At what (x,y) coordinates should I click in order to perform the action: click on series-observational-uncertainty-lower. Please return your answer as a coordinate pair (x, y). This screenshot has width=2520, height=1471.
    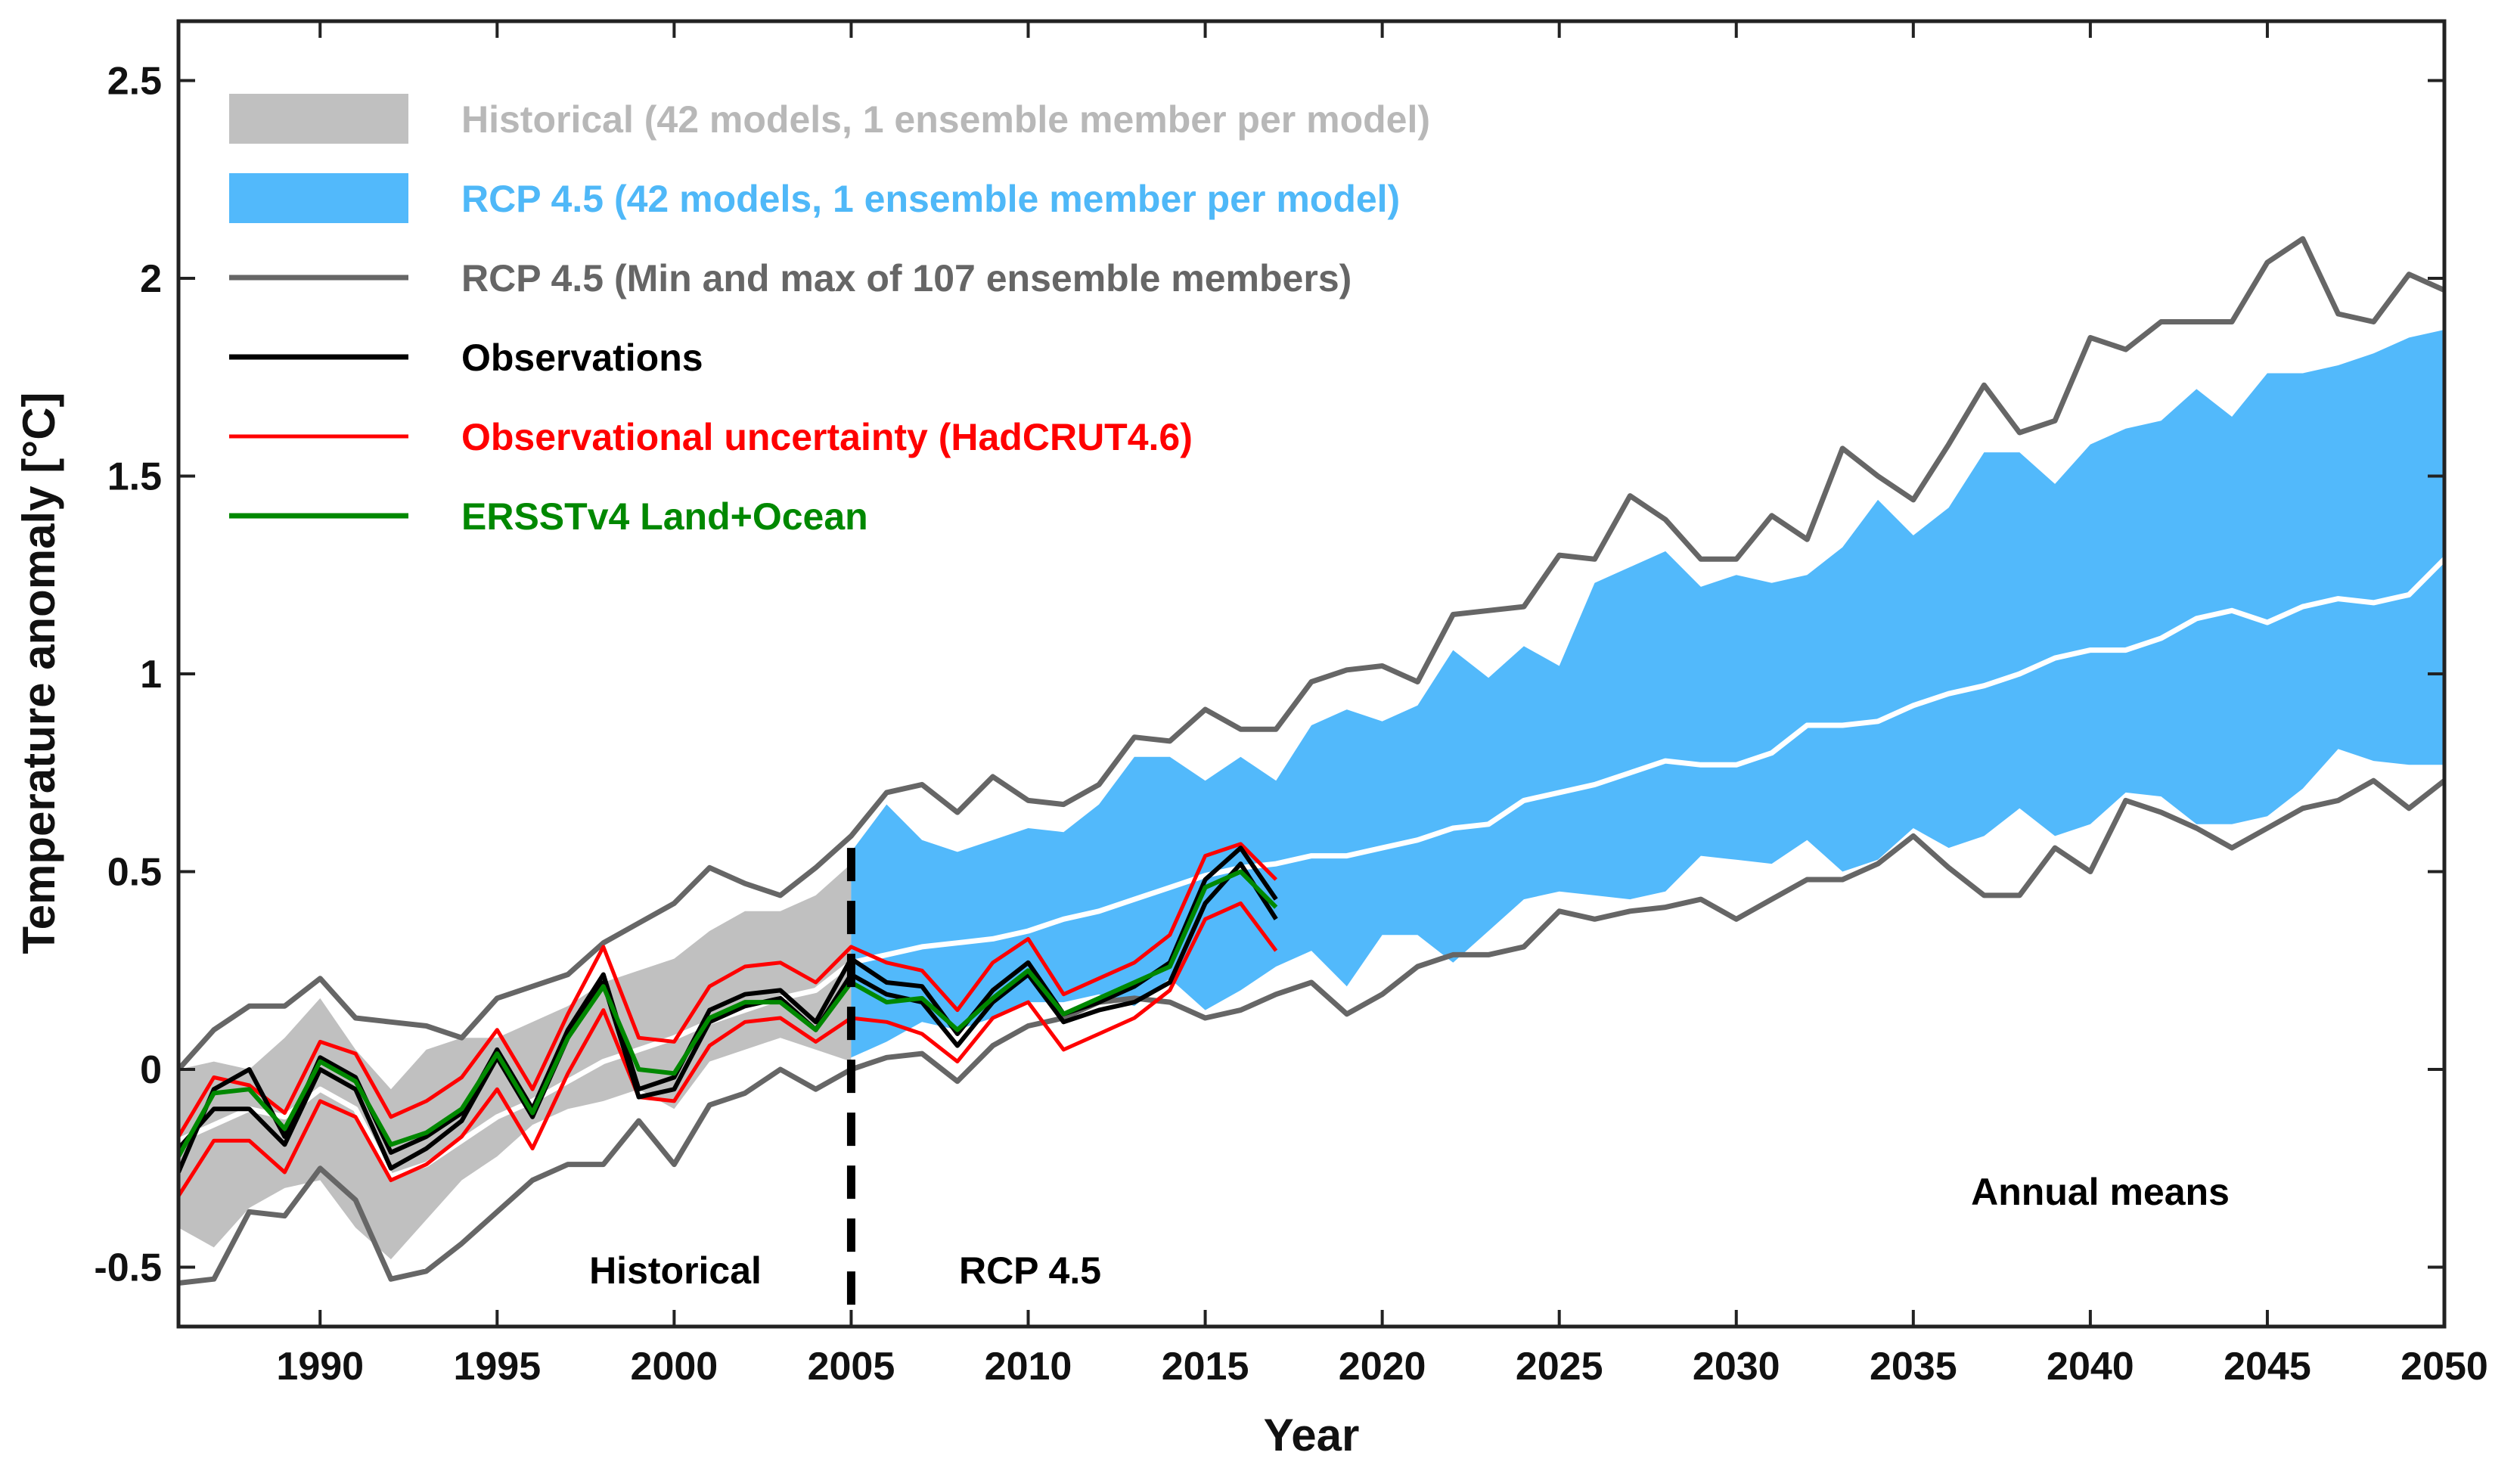
    Looking at the image, I should click on (728, 1049).